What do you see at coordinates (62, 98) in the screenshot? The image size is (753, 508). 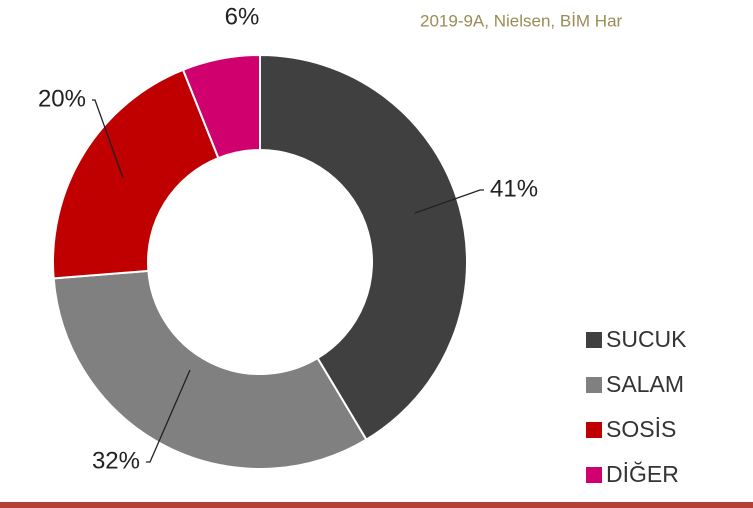 I see `data-label: 20%` at bounding box center [62, 98].